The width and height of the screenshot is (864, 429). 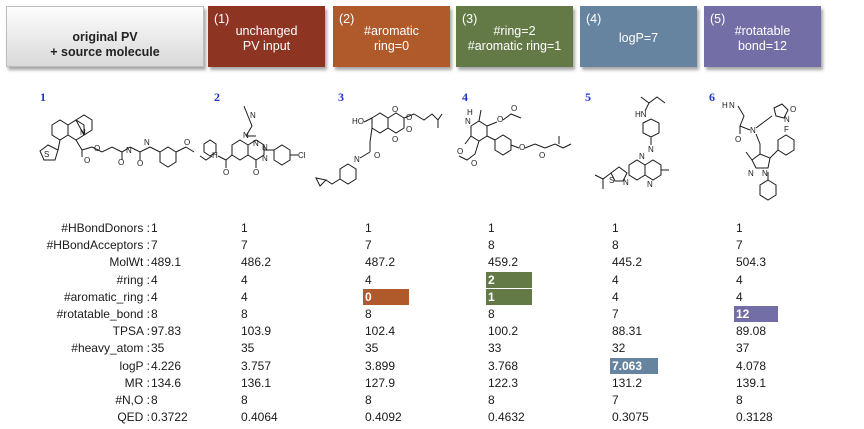 What do you see at coordinates (134, 365) in the screenshot?
I see `property-label: logP :` at bounding box center [134, 365].